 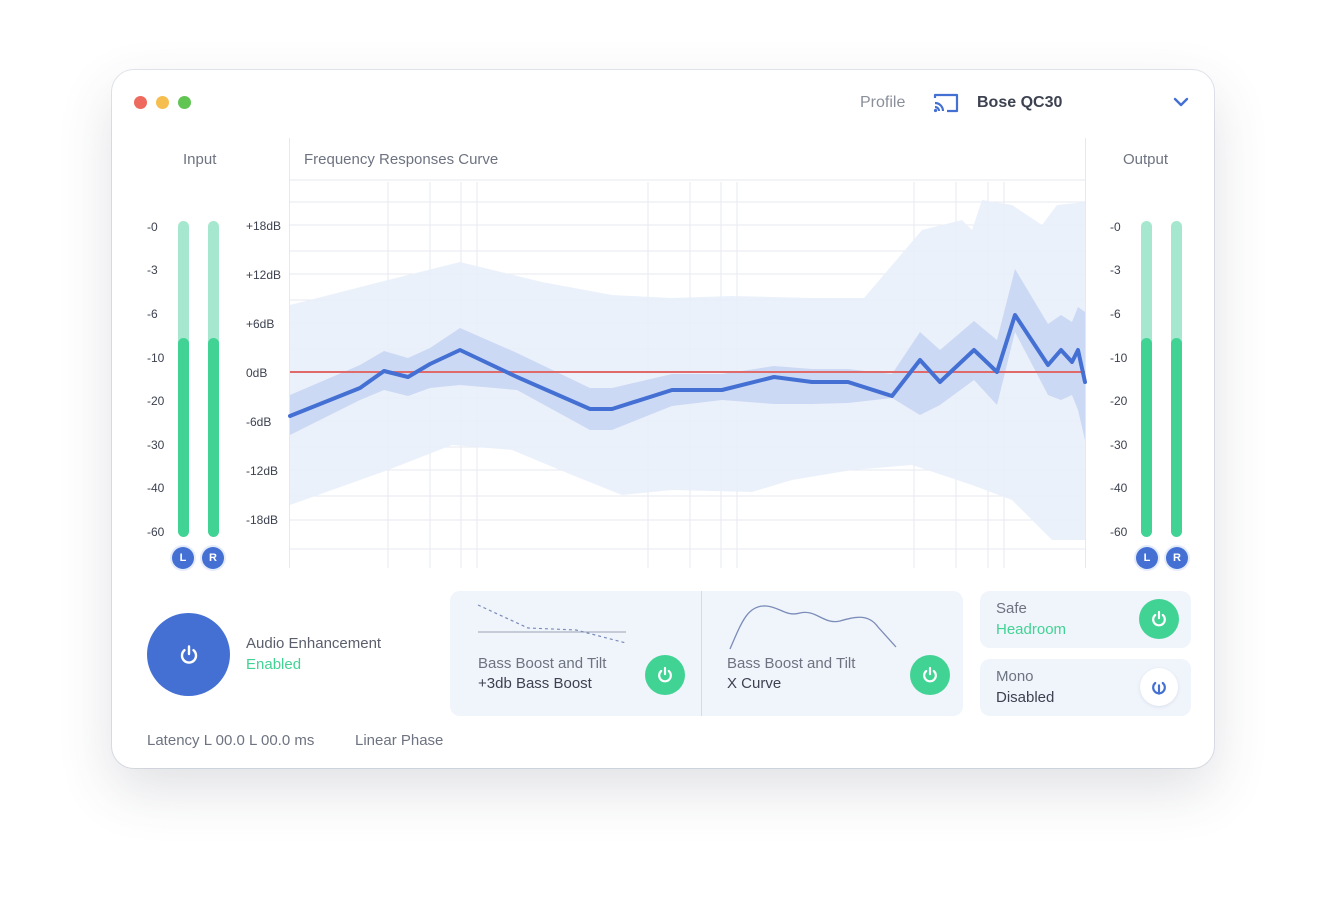 What do you see at coordinates (1011, 608) in the screenshot?
I see `safe-label: Safe` at bounding box center [1011, 608].